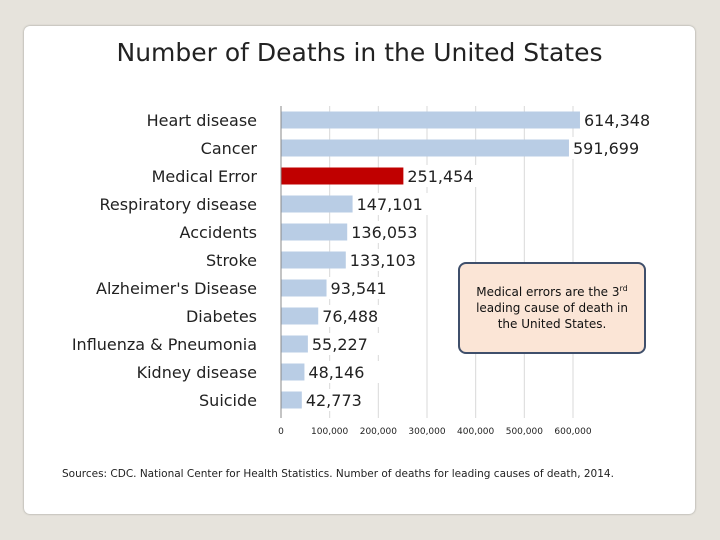 This screenshot has height=540, width=720. I want to click on value-label: 76,488, so click(350, 316).